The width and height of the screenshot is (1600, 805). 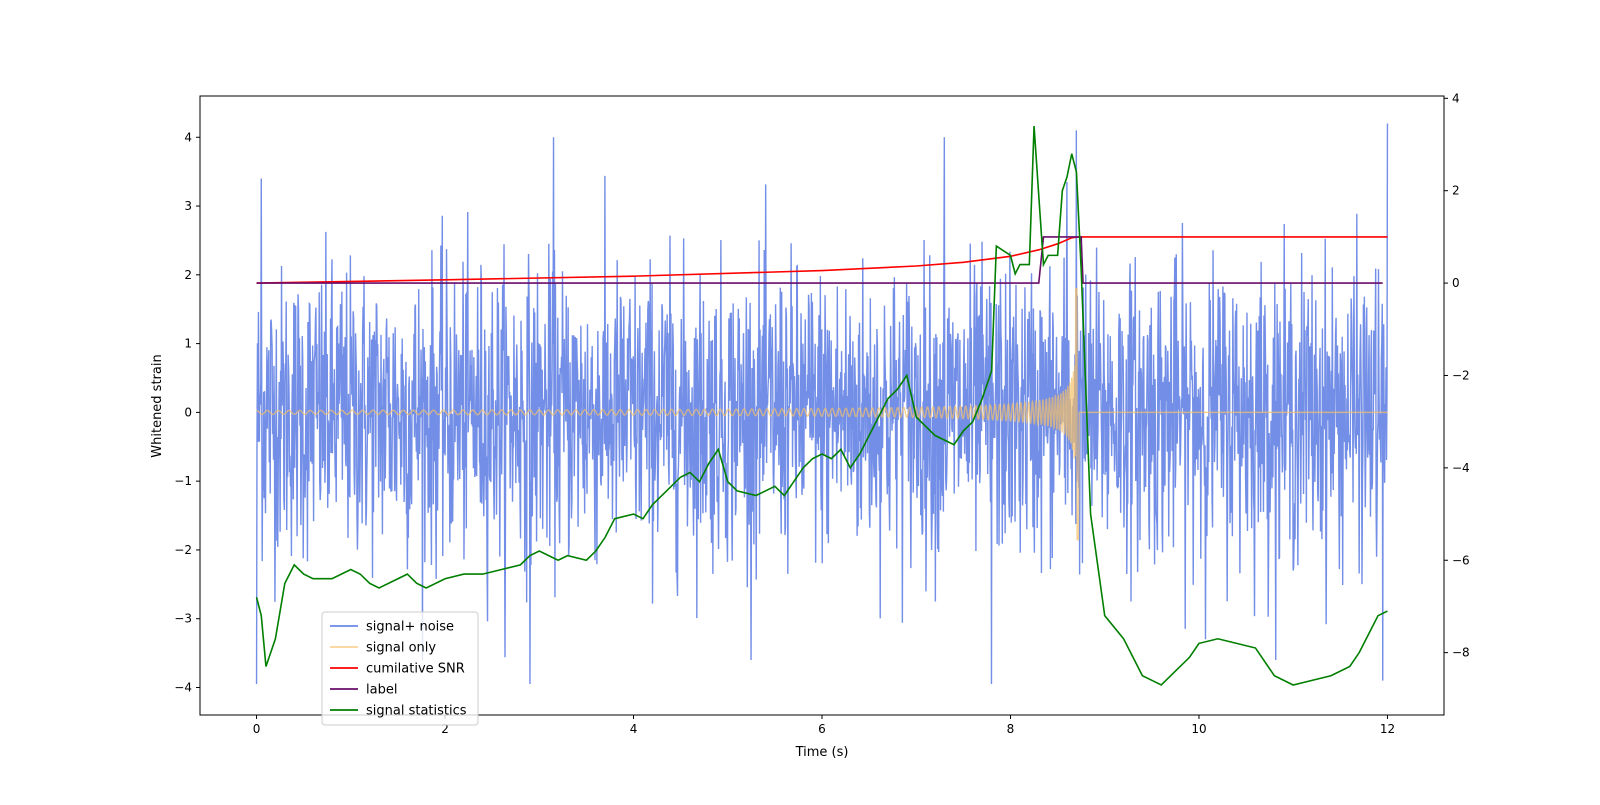 What do you see at coordinates (416, 711) in the screenshot?
I see `legend-label: signal statistics` at bounding box center [416, 711].